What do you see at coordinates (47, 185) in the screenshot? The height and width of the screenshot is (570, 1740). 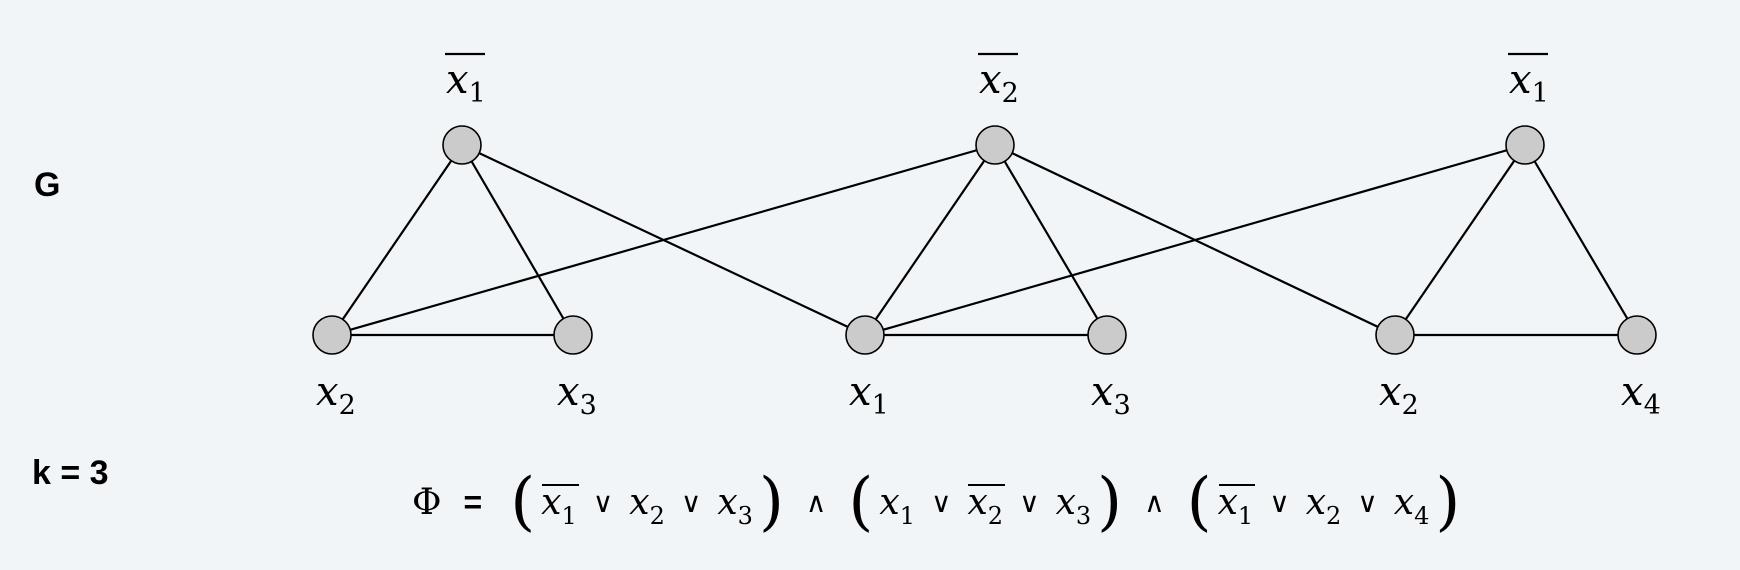 I see `graph-label: G` at bounding box center [47, 185].